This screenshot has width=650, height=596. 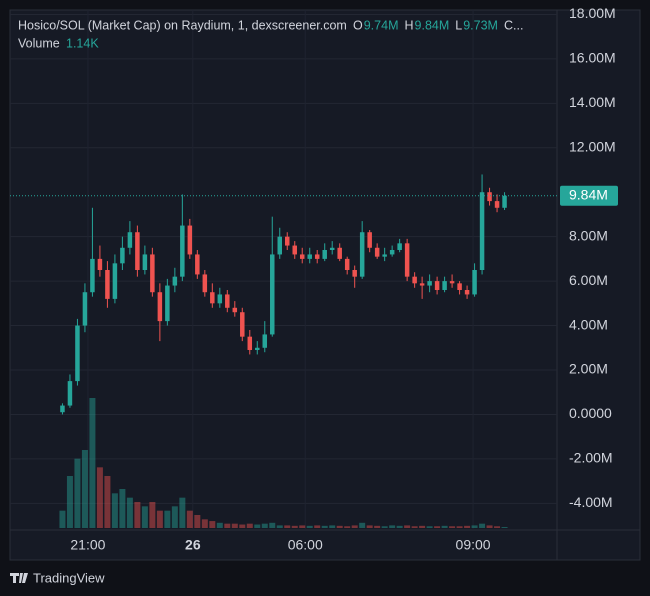 I want to click on x-tick-label: 06:00, so click(x=305, y=545).